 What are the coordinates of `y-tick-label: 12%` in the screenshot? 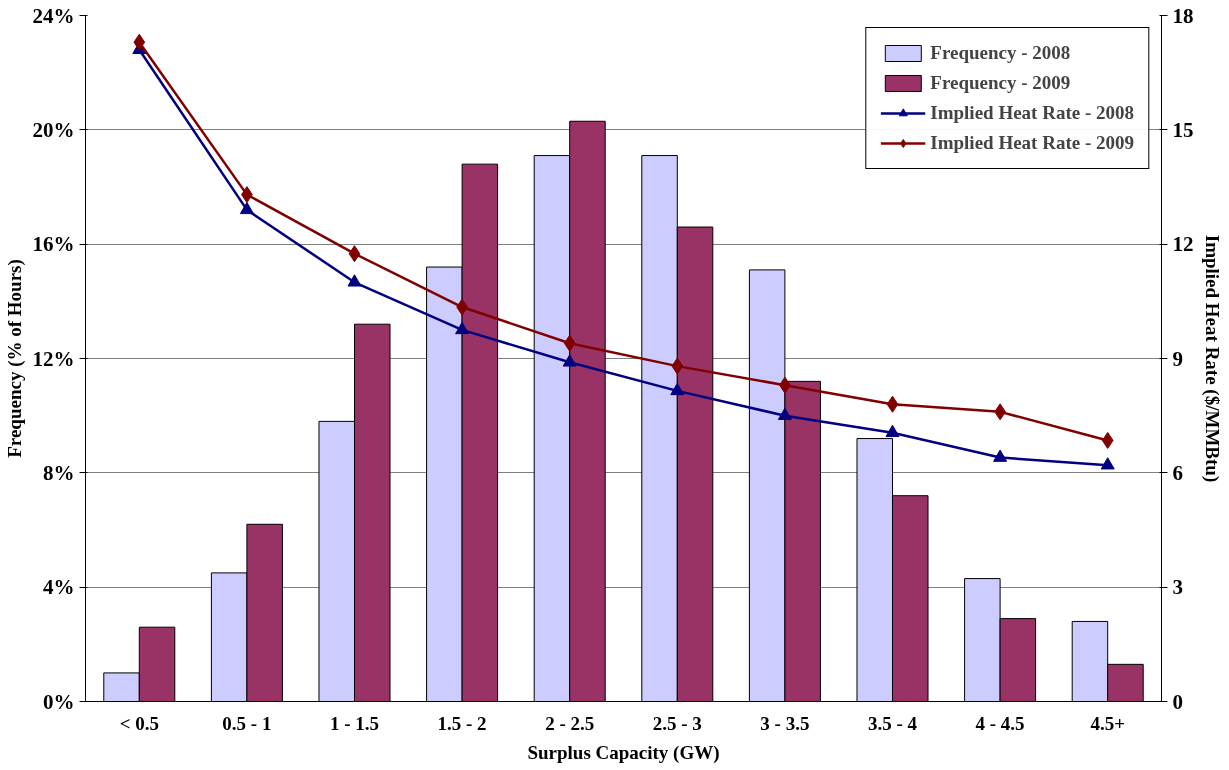 It's located at (53, 358).